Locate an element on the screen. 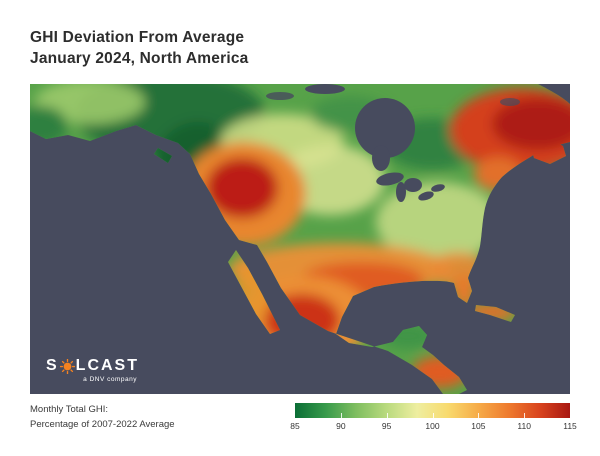 The image size is (600, 456). colorbar-gradient is located at coordinates (432, 410).